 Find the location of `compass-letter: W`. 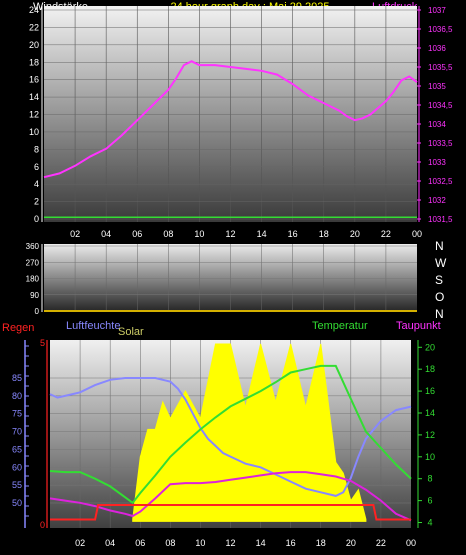

compass-letter: W is located at coordinates (441, 263).